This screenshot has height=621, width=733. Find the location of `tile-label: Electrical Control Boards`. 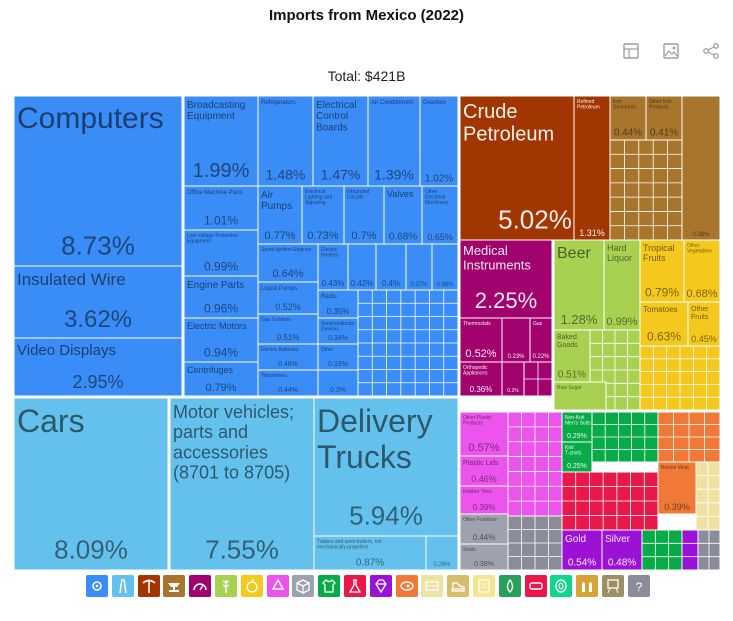

tile-label: Electrical Control Boards is located at coordinates (336, 116).